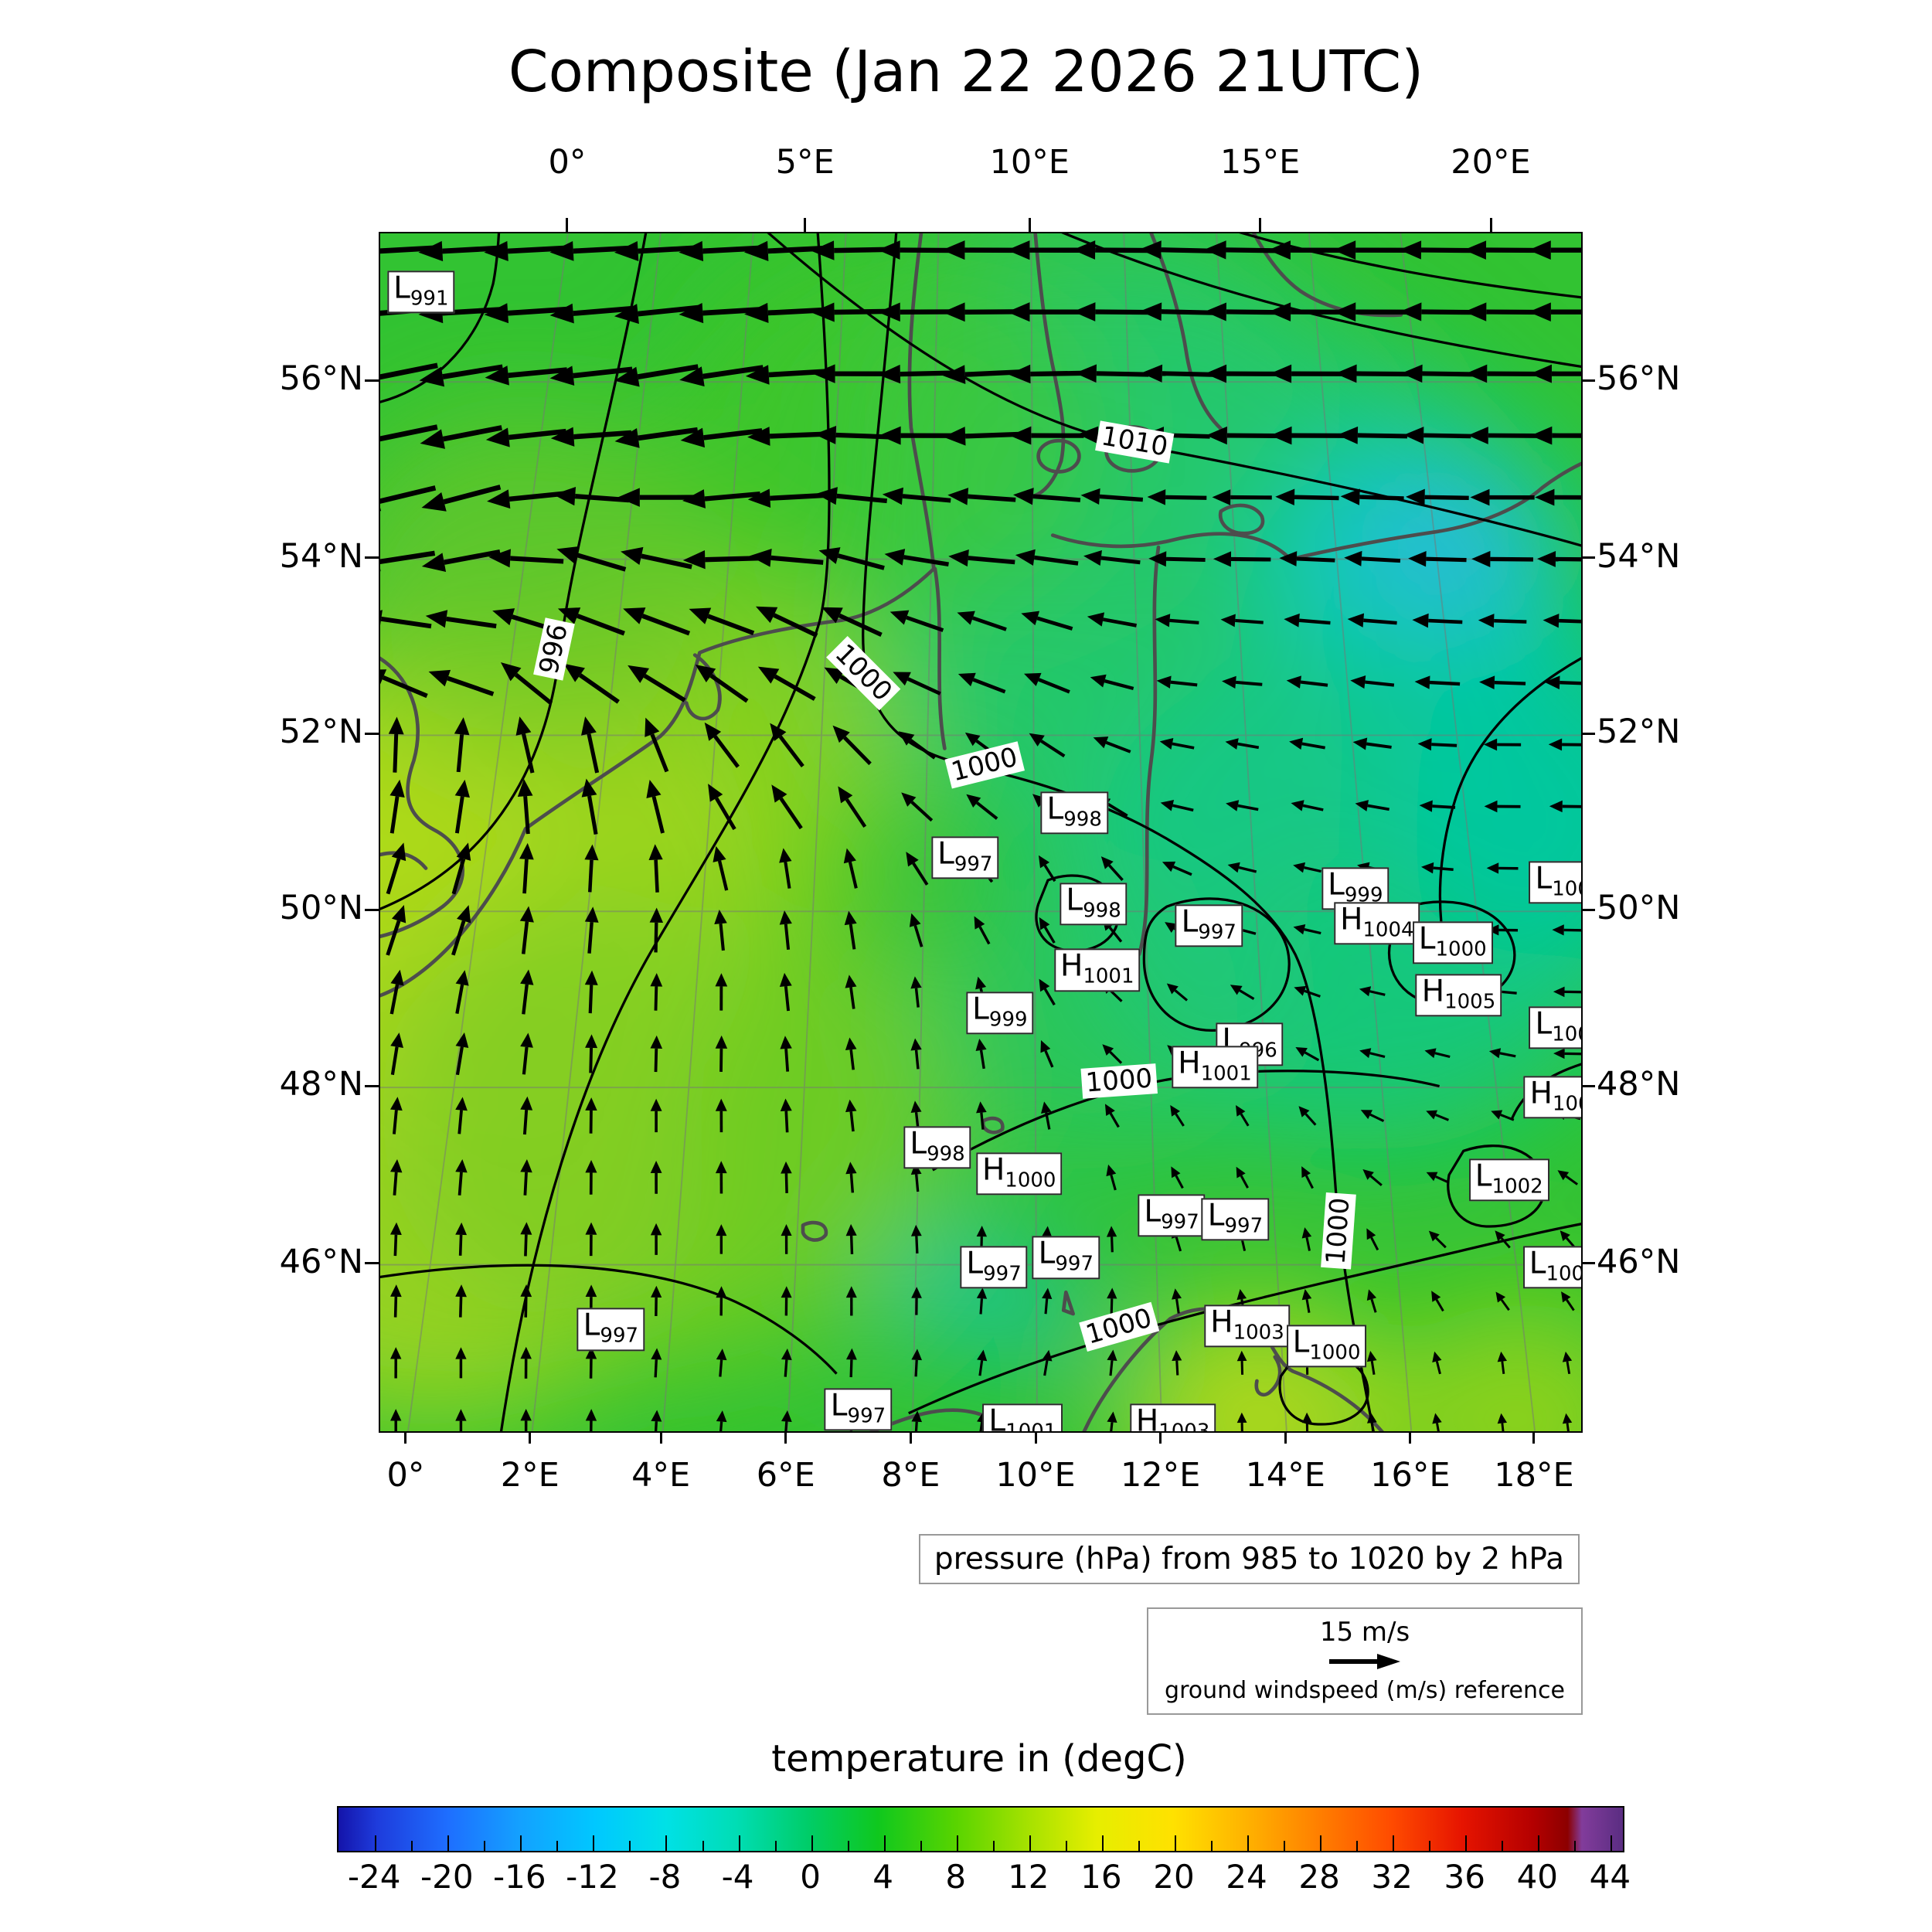  I want to click on pressure-center-value: 1000, so click(1030, 1180).